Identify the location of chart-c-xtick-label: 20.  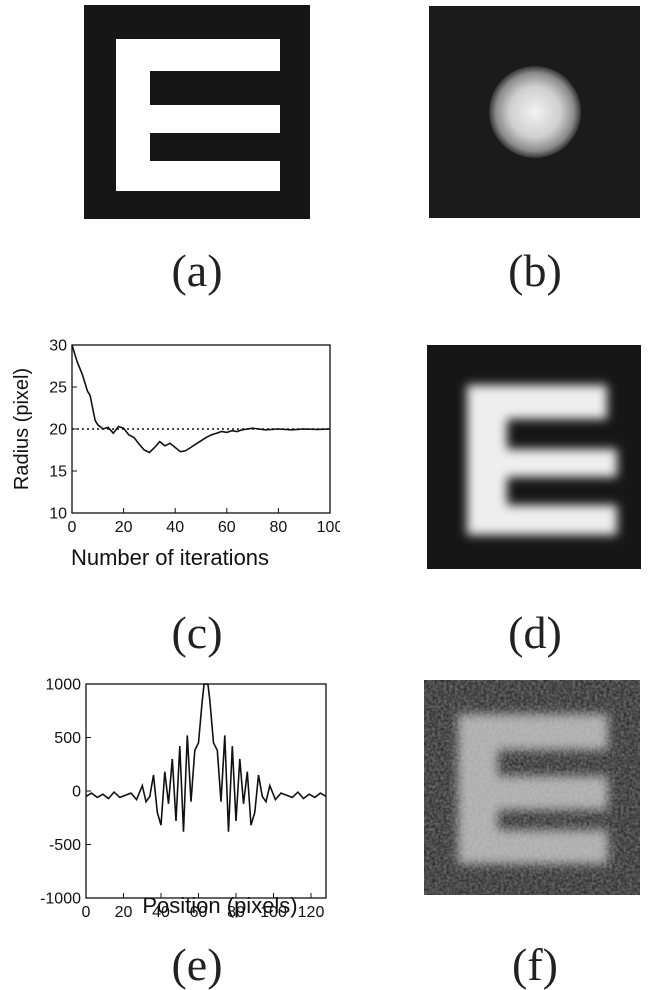
(124, 527).